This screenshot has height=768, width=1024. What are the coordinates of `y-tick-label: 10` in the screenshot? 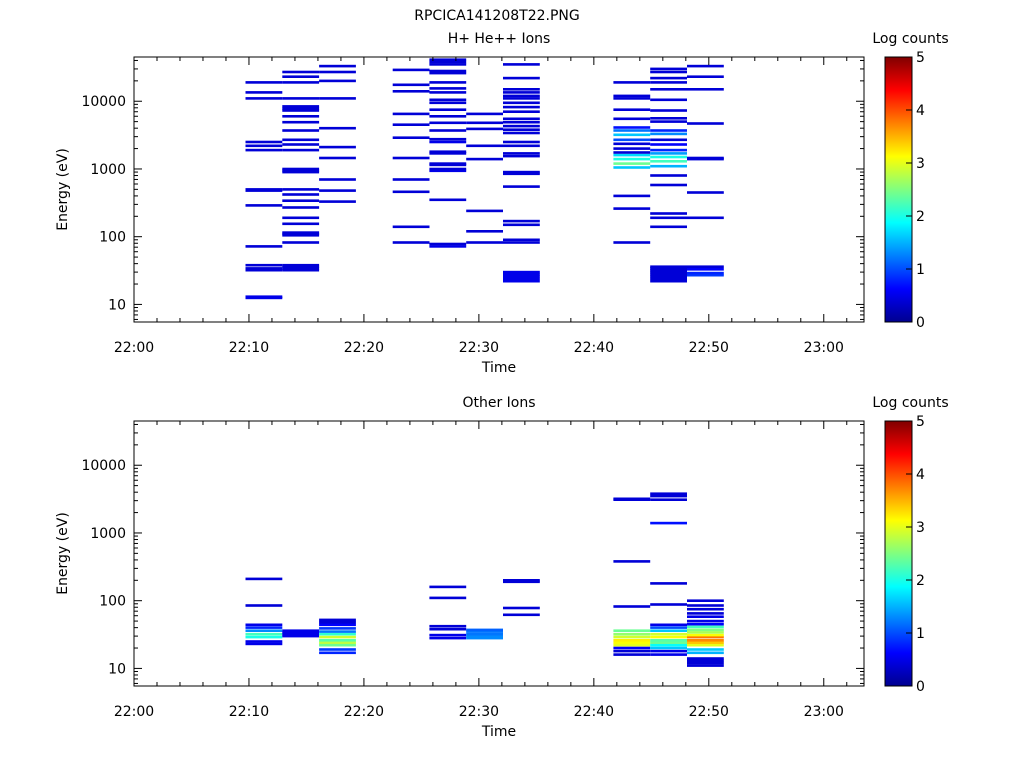 It's located at (117, 669).